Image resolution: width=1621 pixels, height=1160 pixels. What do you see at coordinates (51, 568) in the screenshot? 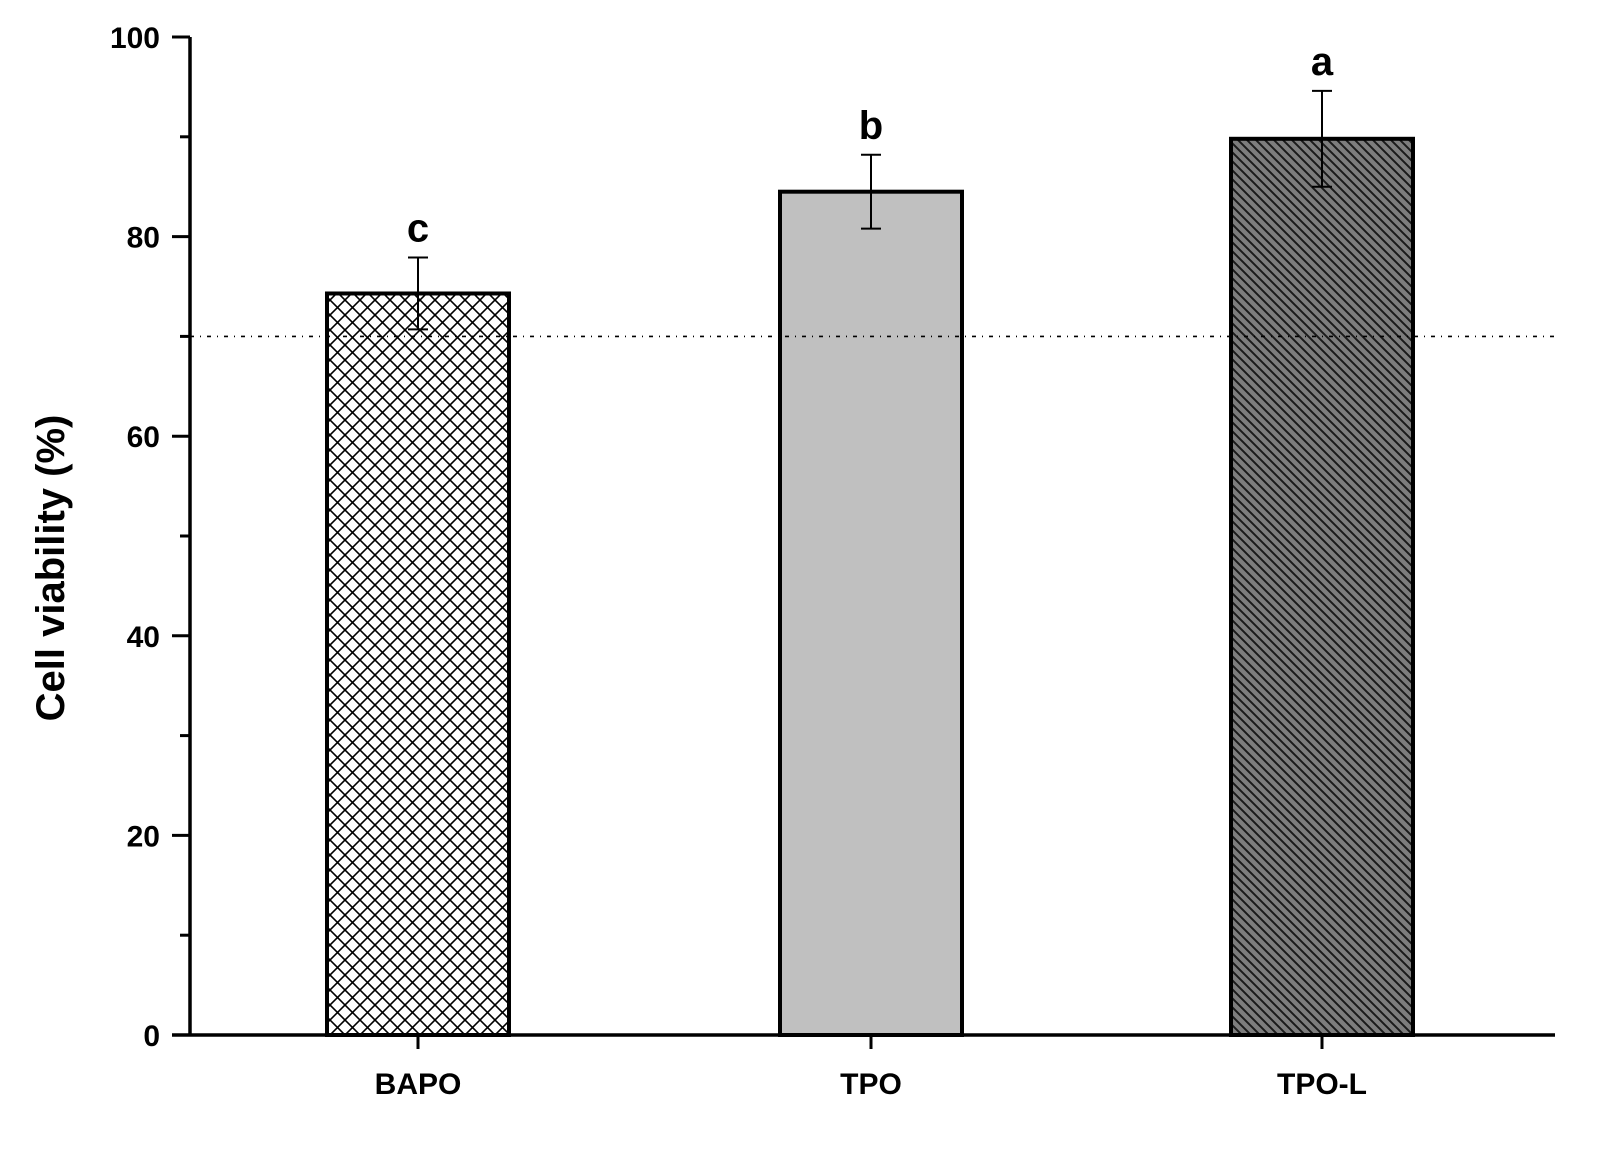
I see `y-axis-title: Cell viability (%)` at bounding box center [51, 568].